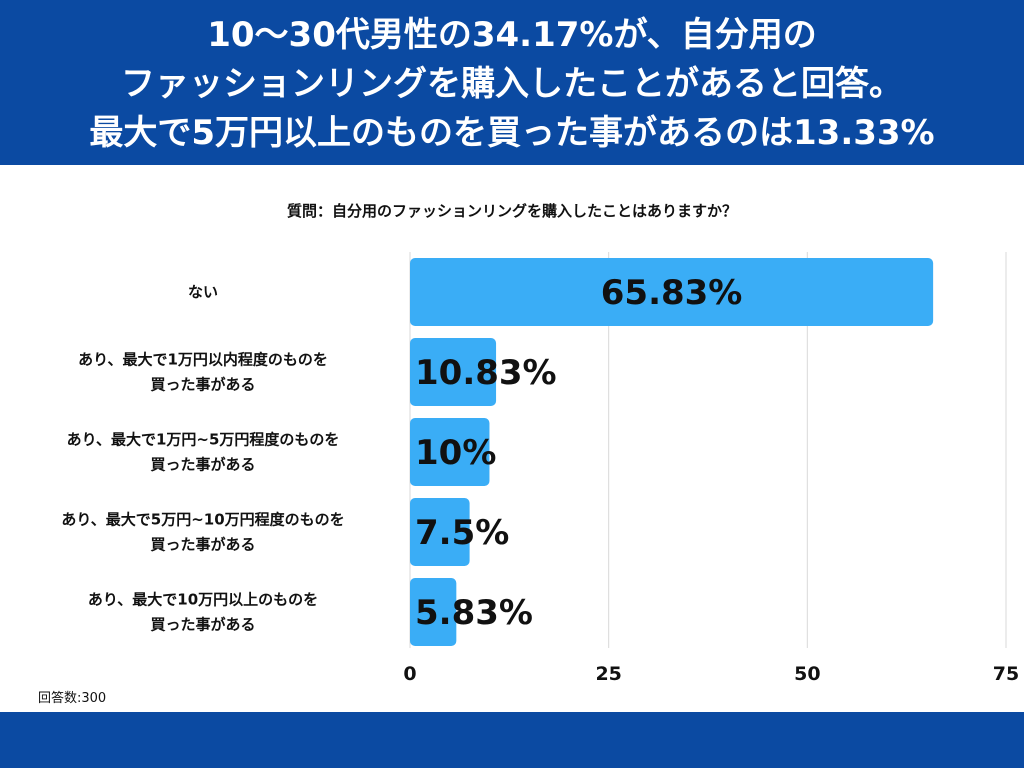 This screenshot has width=1024, height=768. Describe the element at coordinates (455, 453) in the screenshot. I see `value-label-2: 10%` at that location.